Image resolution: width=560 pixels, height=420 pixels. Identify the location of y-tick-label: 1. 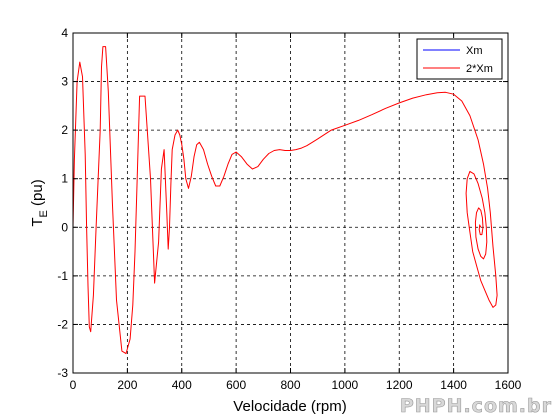
(64, 179).